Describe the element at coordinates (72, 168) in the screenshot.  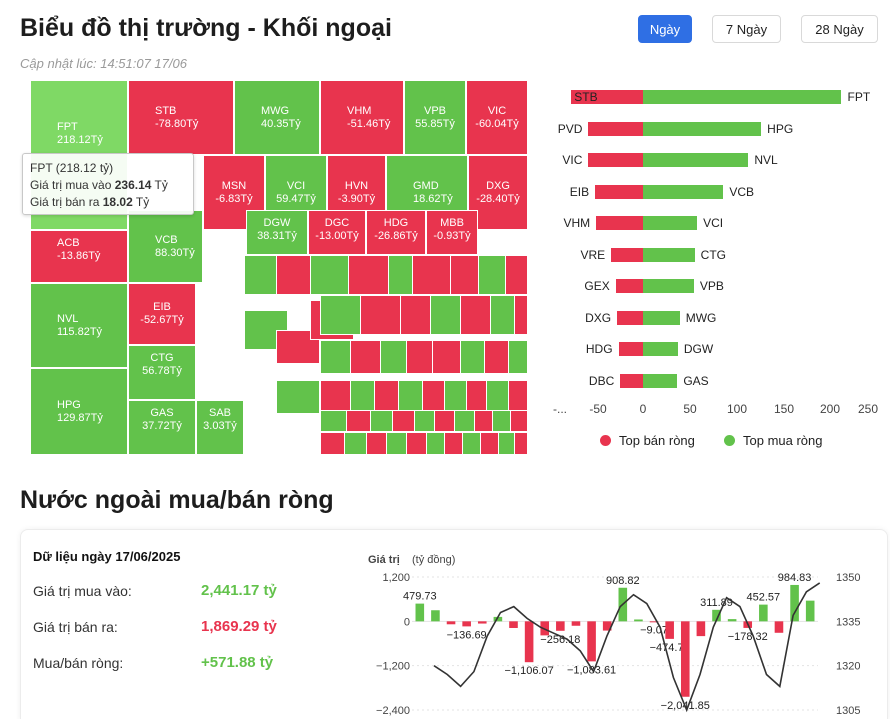
I see `tooltip-title: FPT (218.12 tỷ)` at that location.